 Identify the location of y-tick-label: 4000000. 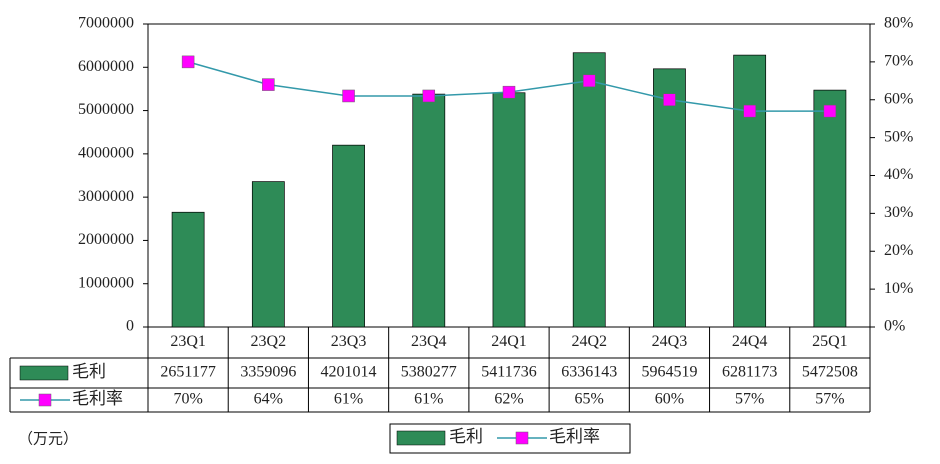
(106, 153).